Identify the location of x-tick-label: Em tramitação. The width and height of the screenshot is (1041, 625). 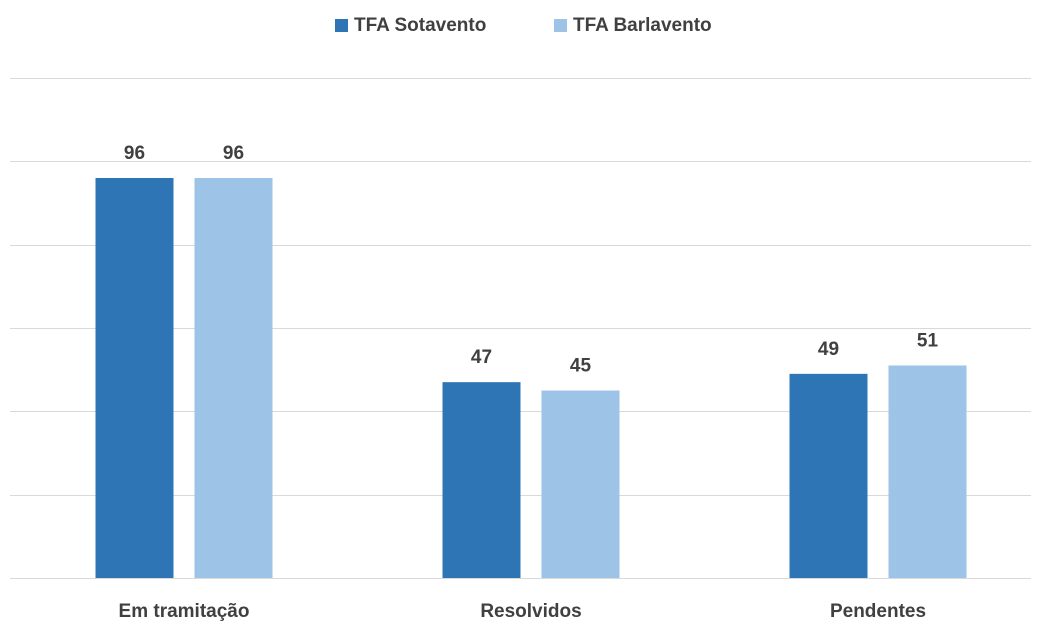
(184, 611).